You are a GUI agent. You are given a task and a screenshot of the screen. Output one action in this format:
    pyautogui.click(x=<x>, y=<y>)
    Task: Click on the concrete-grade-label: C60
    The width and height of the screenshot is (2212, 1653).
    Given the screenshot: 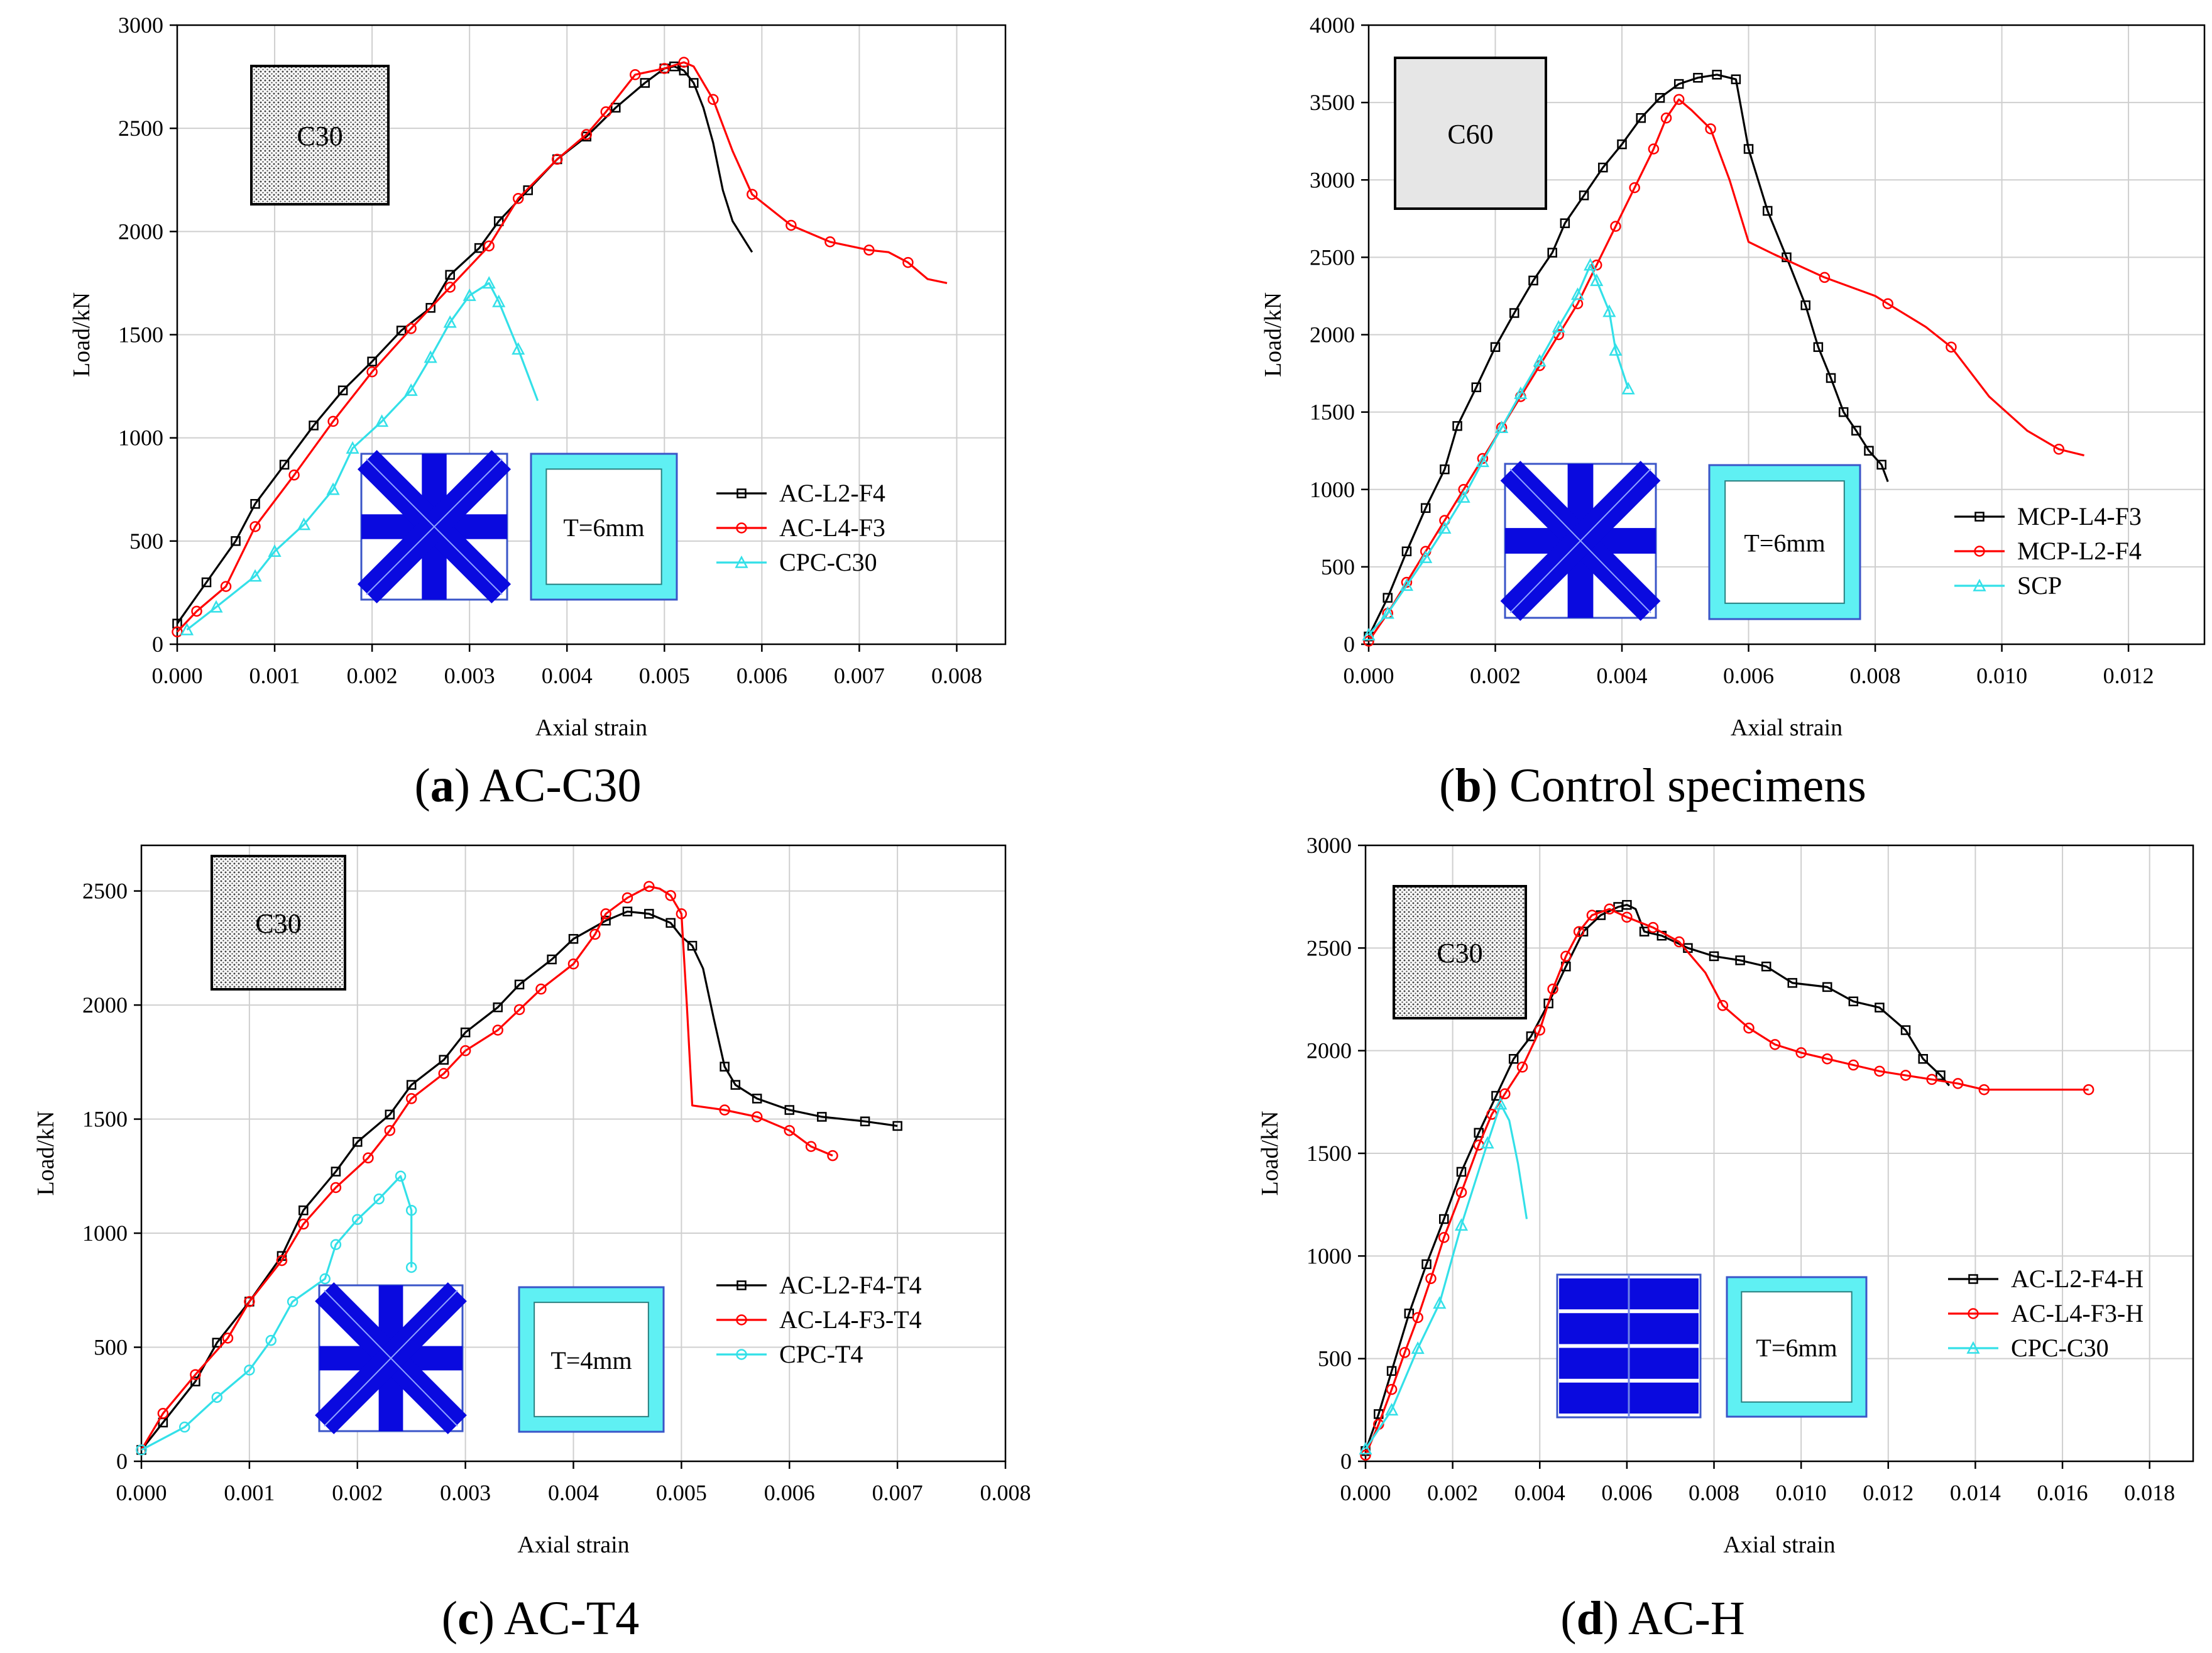 What is the action you would take?
    pyautogui.click(x=1470, y=134)
    